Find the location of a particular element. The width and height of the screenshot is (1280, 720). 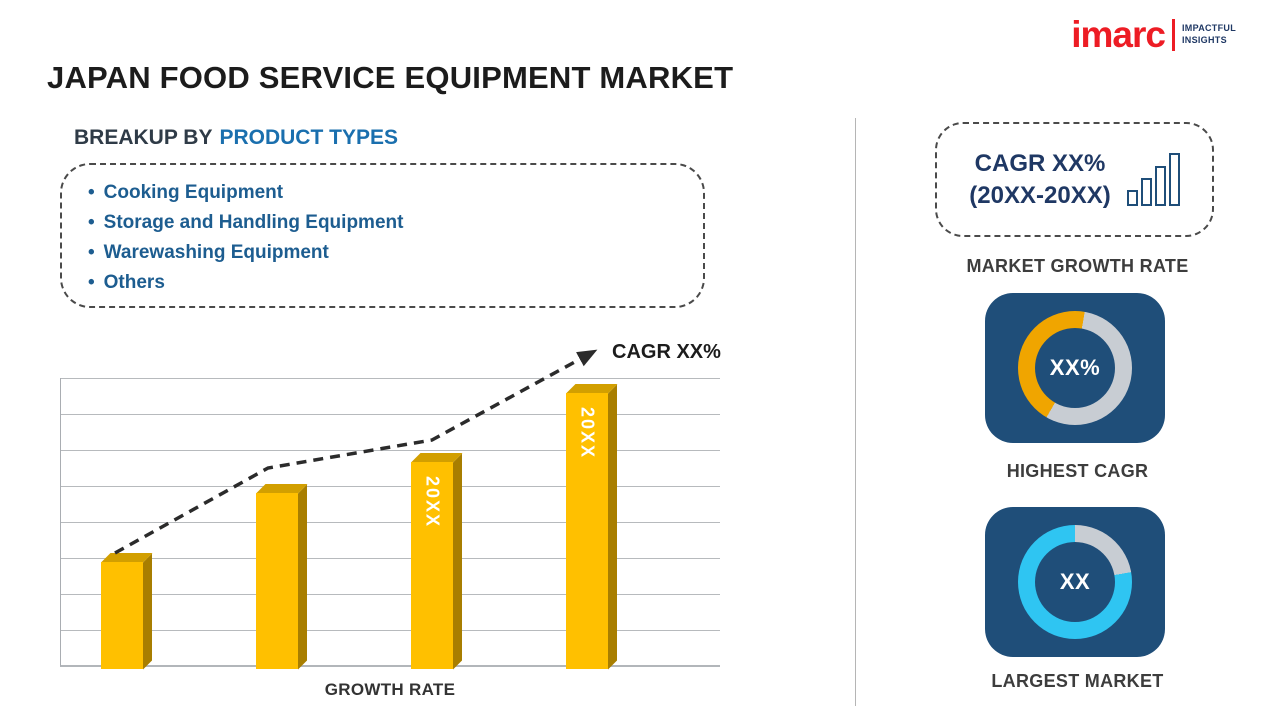

logo-divider is located at coordinates (1173, 34).